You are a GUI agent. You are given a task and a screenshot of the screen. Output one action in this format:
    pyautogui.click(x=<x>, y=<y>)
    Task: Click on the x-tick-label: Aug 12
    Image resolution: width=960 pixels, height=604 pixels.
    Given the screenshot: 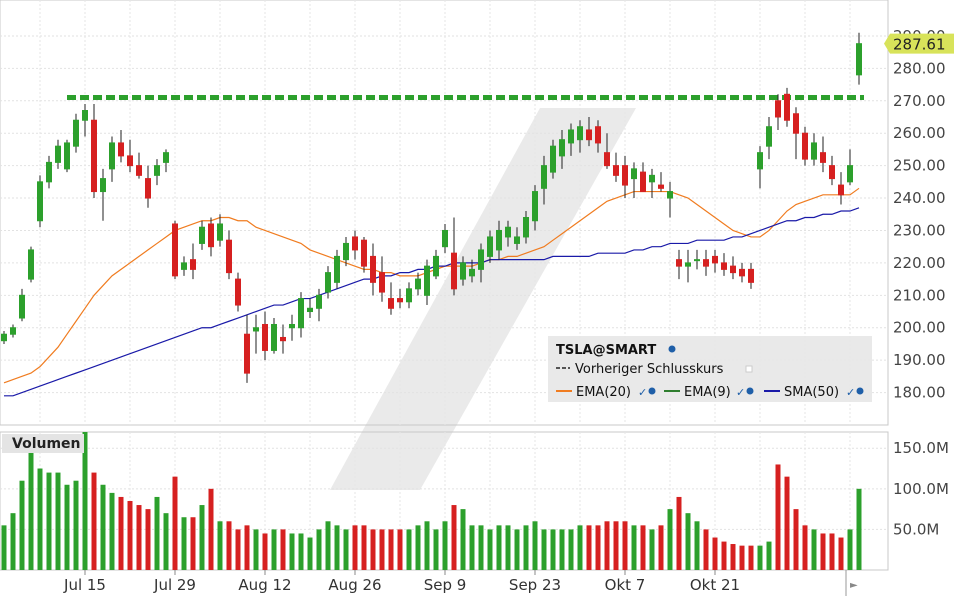 What is the action you would take?
    pyautogui.click(x=264, y=585)
    